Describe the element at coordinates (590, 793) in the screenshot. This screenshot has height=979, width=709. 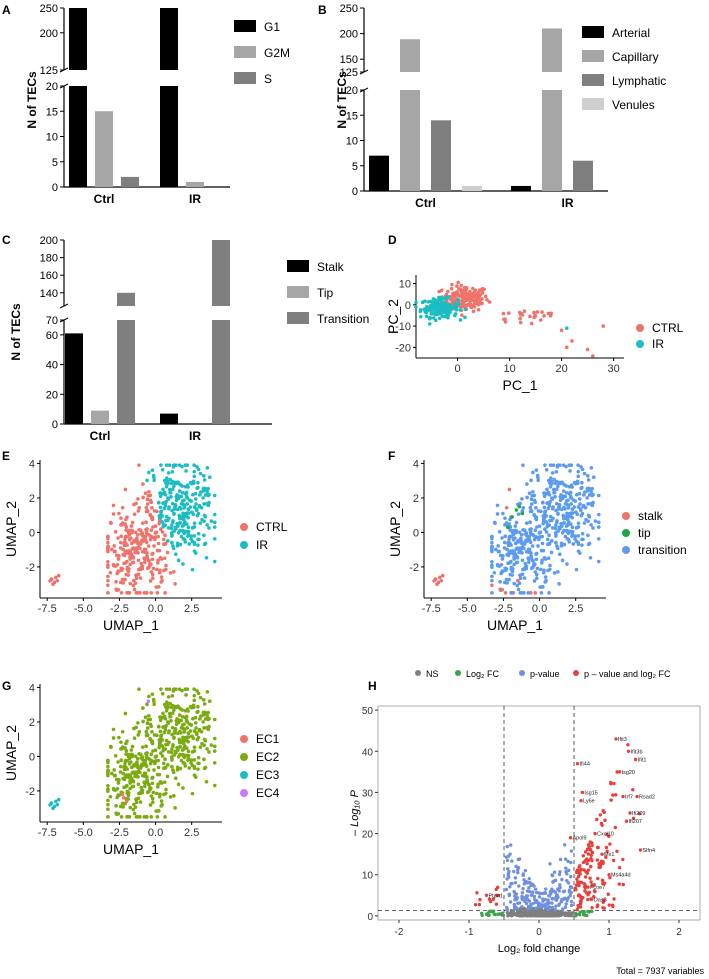
I see `gene-label: Isg15` at that location.